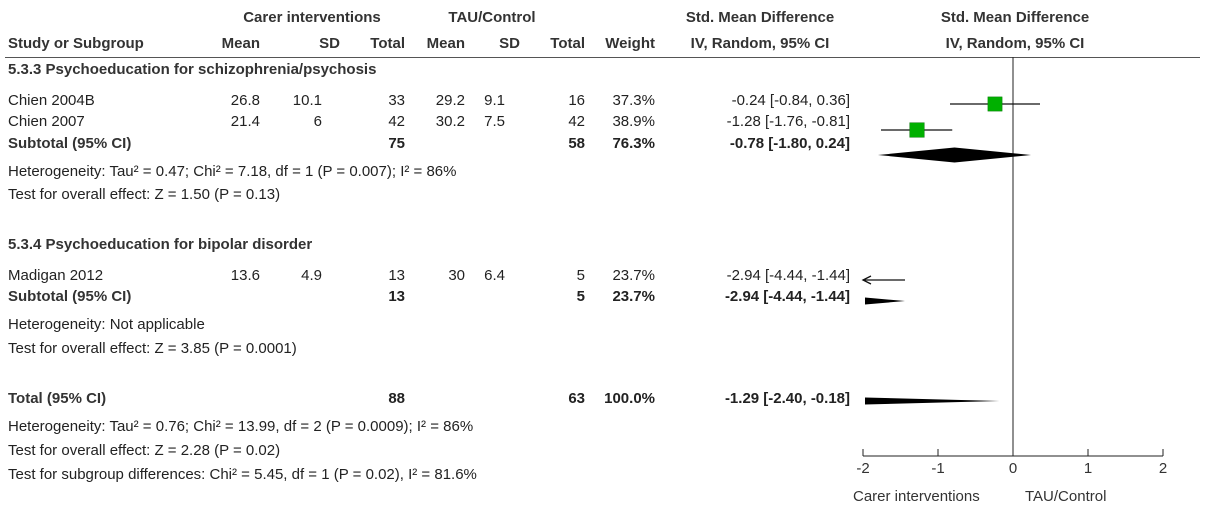  Describe the element at coordinates (445, 43) in the screenshot. I see `col-mean2-header: Mean` at that location.